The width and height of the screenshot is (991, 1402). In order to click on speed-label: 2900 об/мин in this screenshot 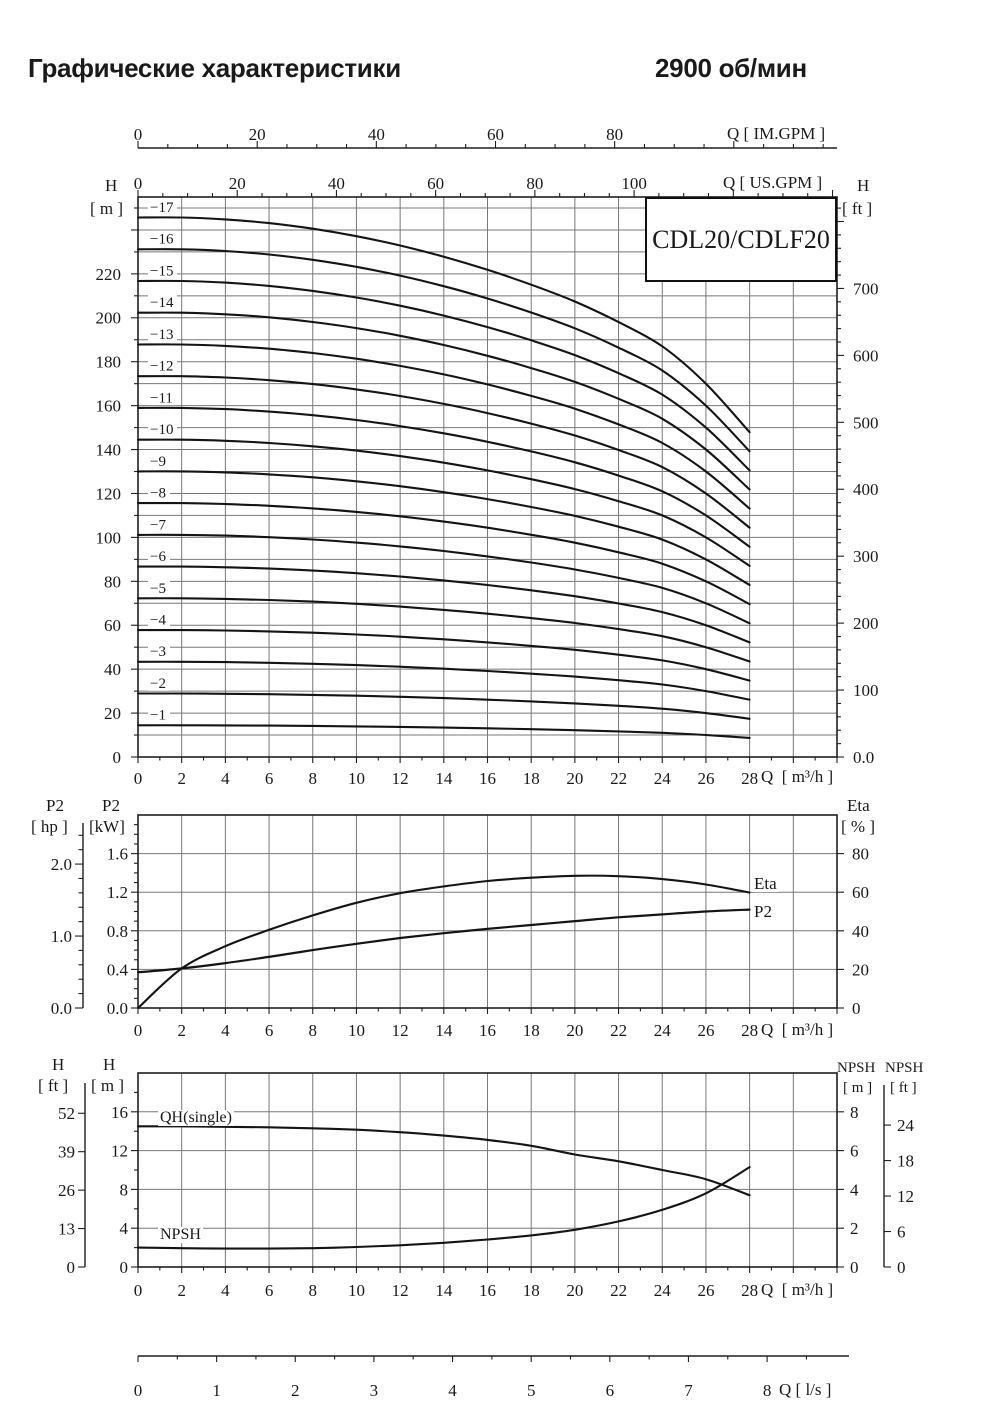, I will do `click(731, 68)`.